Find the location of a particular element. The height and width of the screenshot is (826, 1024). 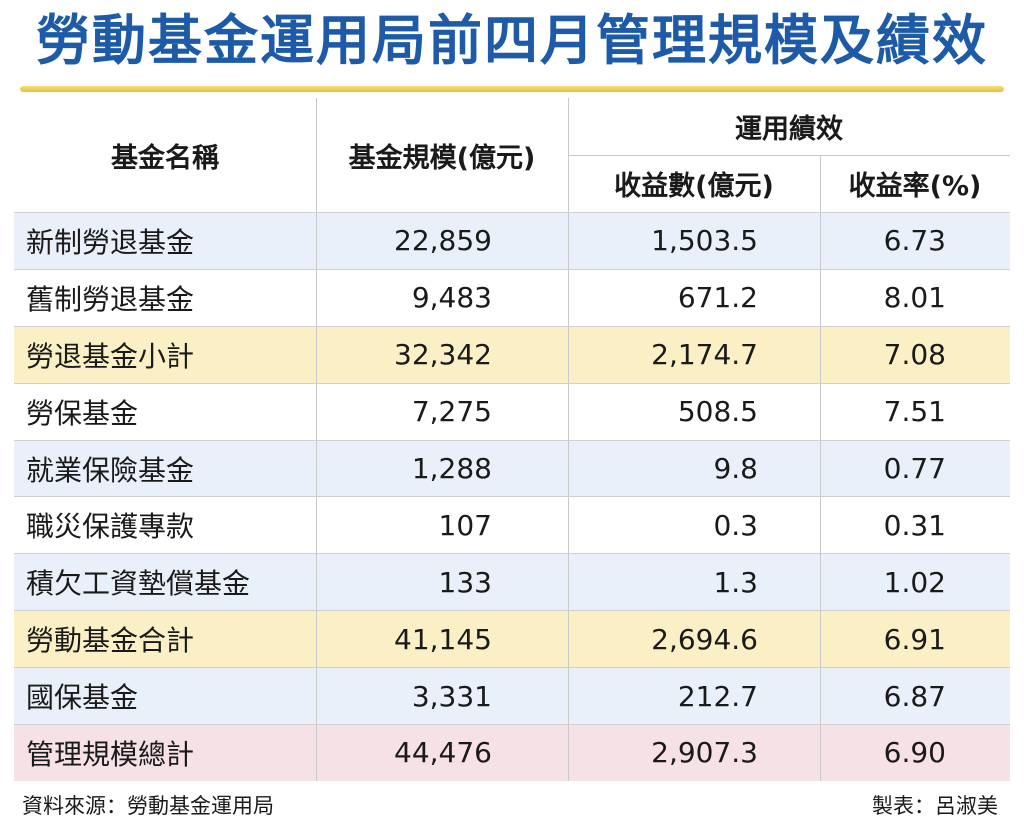

cell-fund-size: 107 is located at coordinates (442, 525).